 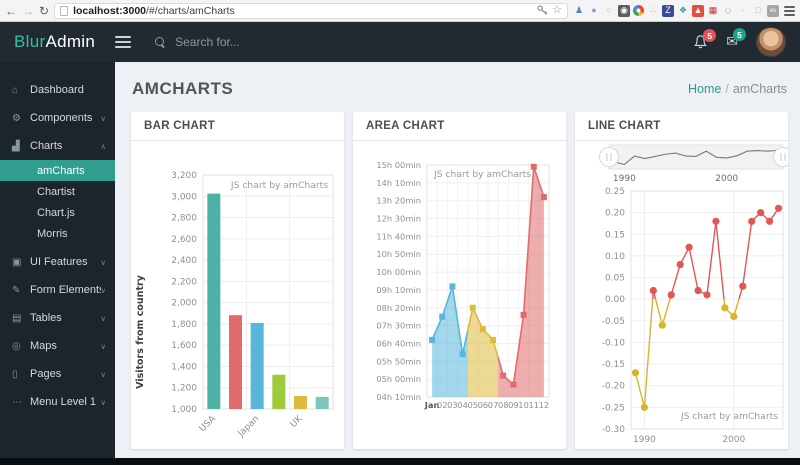 I want to click on address-bar: localhost:3000/#/charts/amCharts ☆, so click(x=311, y=10).